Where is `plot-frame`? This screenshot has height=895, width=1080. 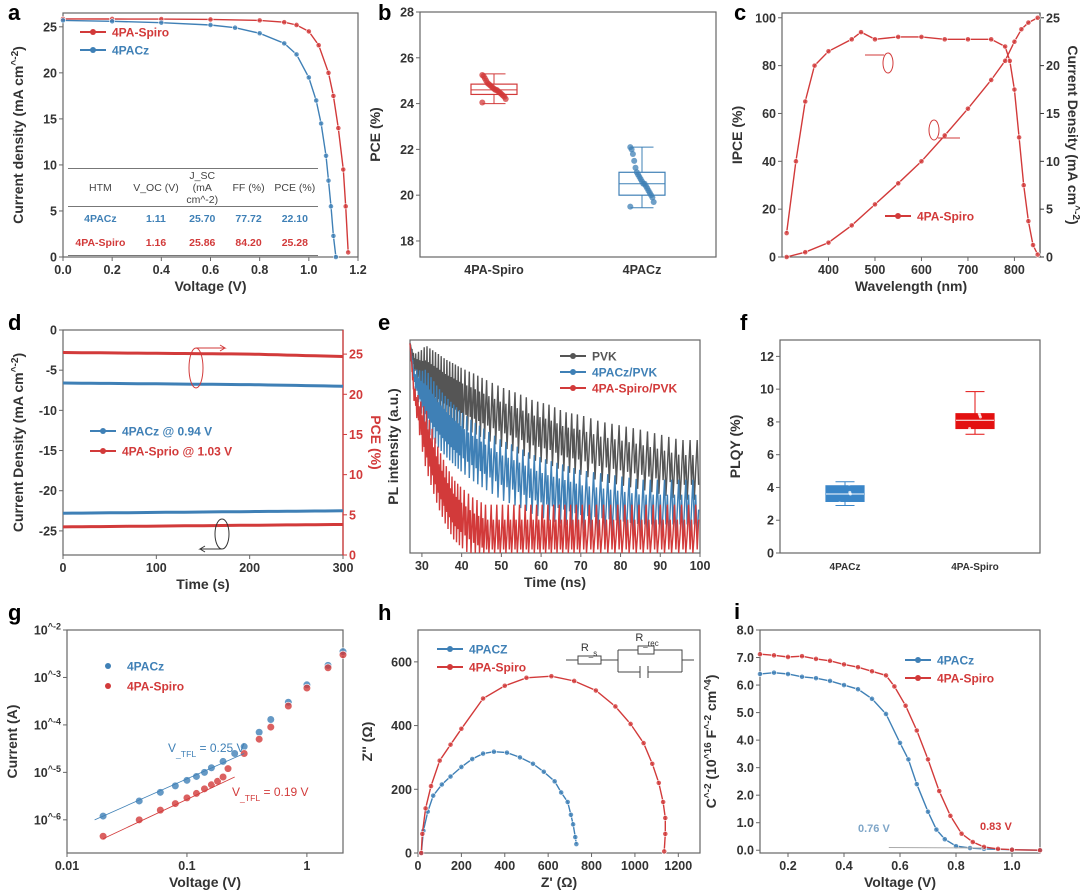
plot-frame is located at coordinates (568, 134).